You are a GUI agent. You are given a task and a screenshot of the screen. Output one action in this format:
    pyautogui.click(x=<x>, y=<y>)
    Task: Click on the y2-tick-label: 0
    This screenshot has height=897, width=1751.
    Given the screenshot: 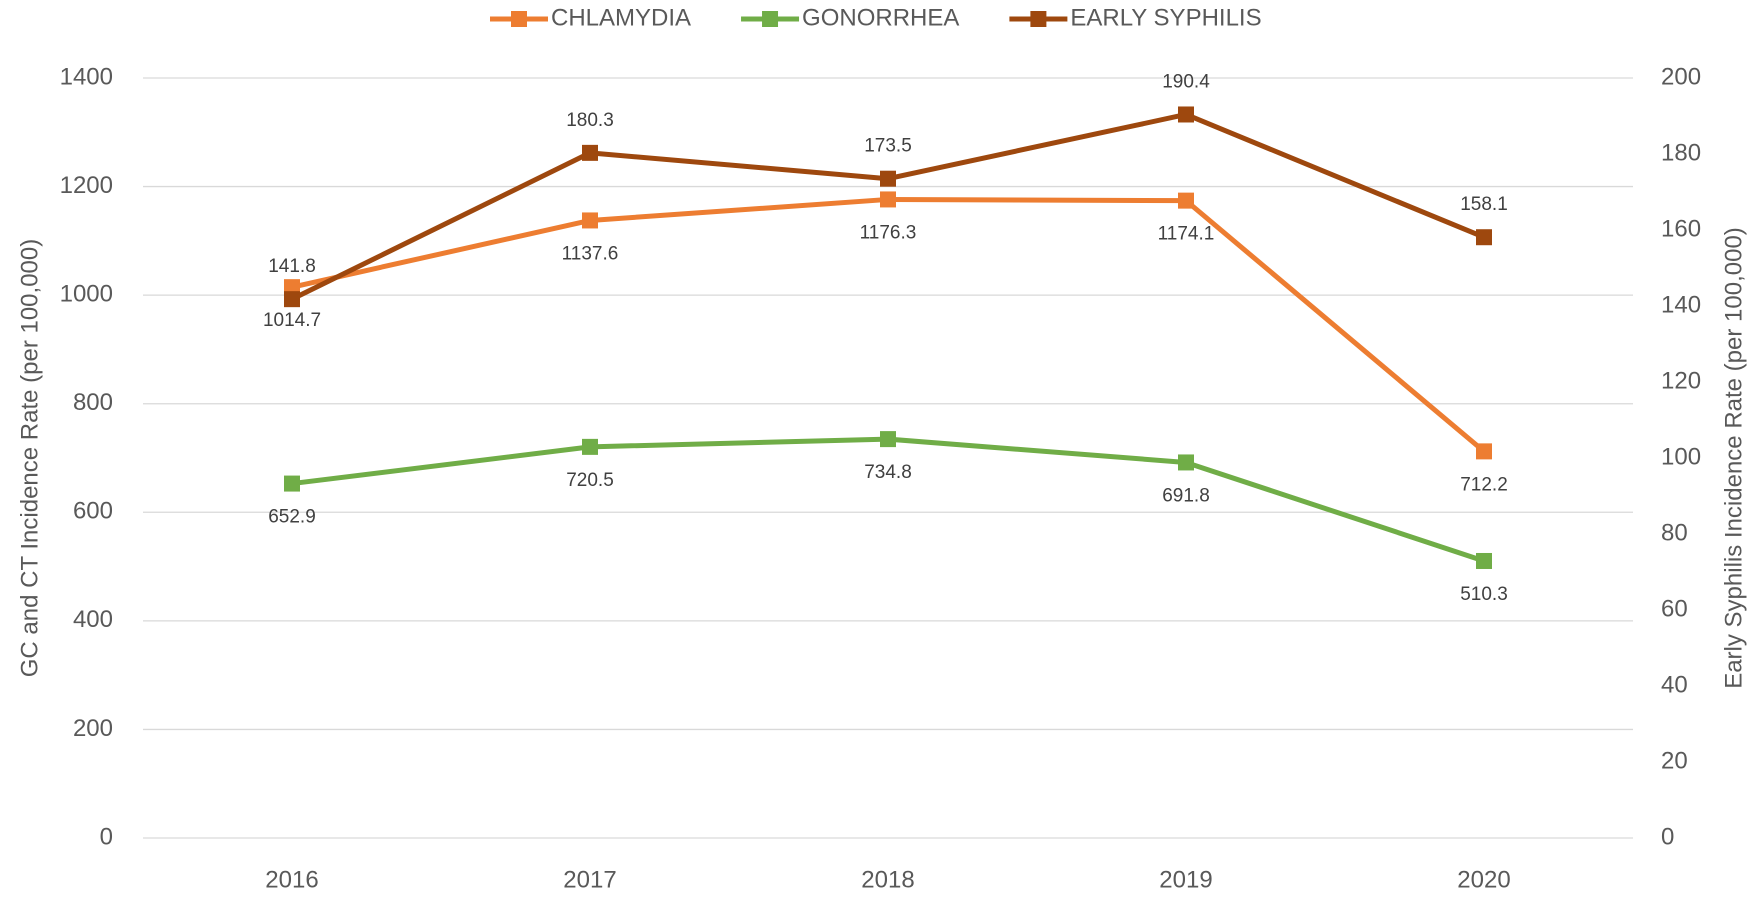 What is the action you would take?
    pyautogui.click(x=1667, y=836)
    